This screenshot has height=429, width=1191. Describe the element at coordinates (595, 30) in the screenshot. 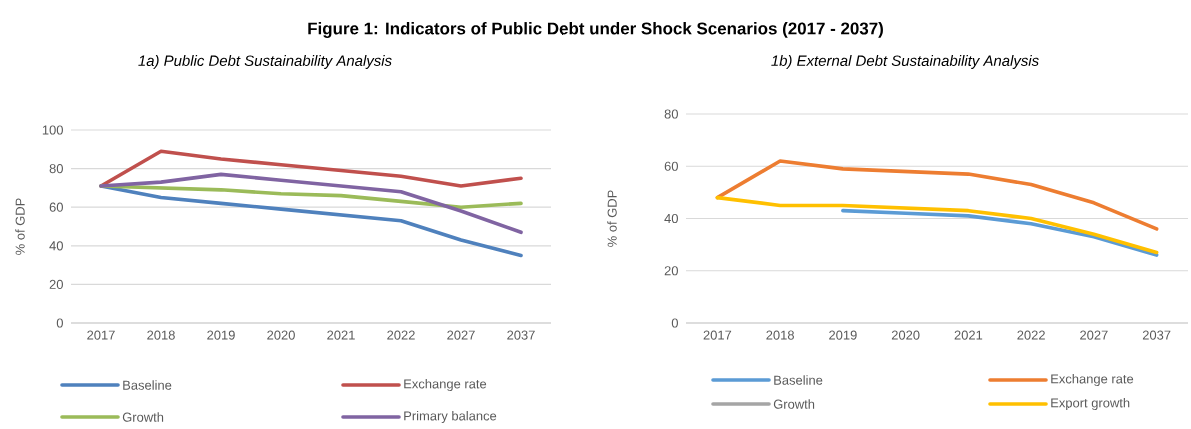

I see `text: Figure 1: Indicators of Public Debt under Shock Scenarios (2017 - 2037)` at that location.